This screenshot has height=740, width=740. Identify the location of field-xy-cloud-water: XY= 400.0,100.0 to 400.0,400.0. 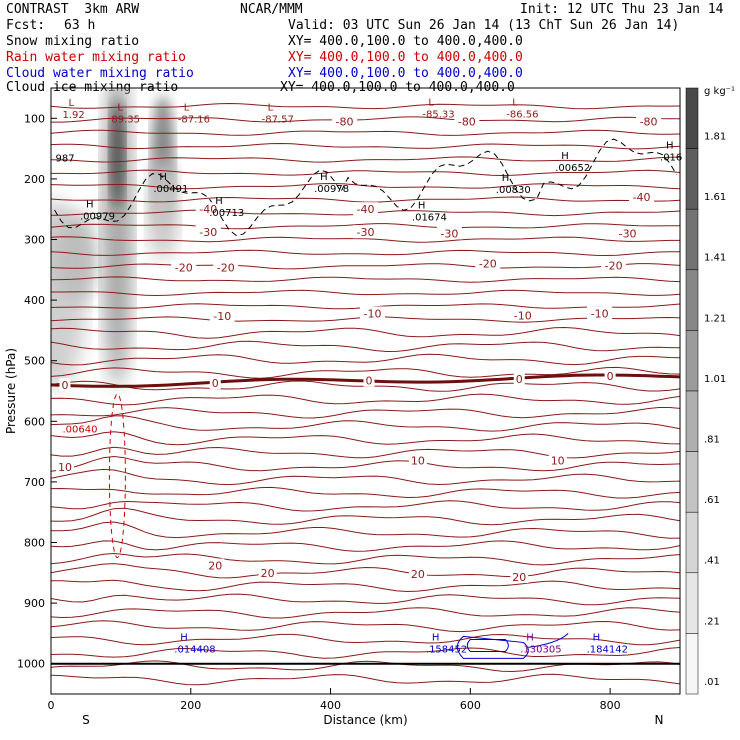
(405, 73).